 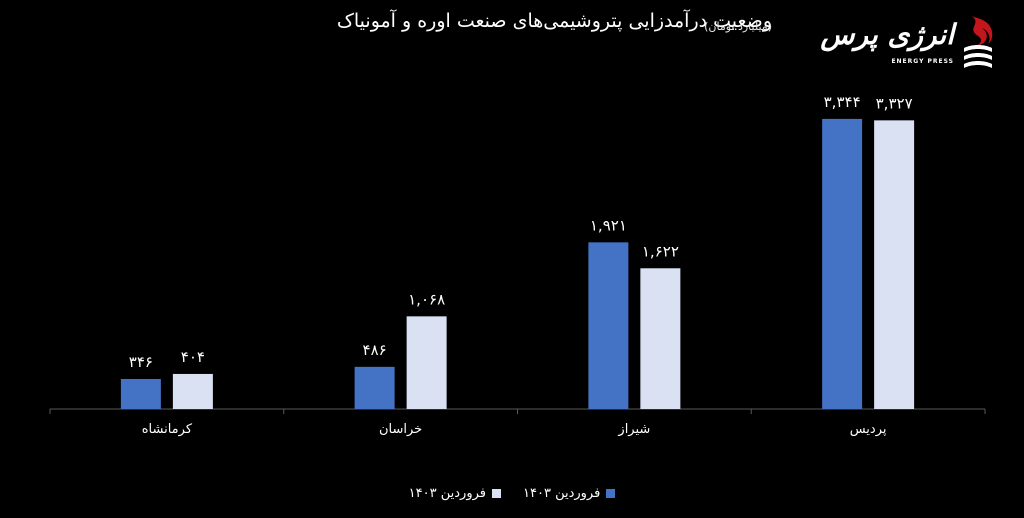 I want to click on chart-legend: فروردین ۱۴۰۳ فروردین ۱۴۰۳, so click(x=512, y=493).